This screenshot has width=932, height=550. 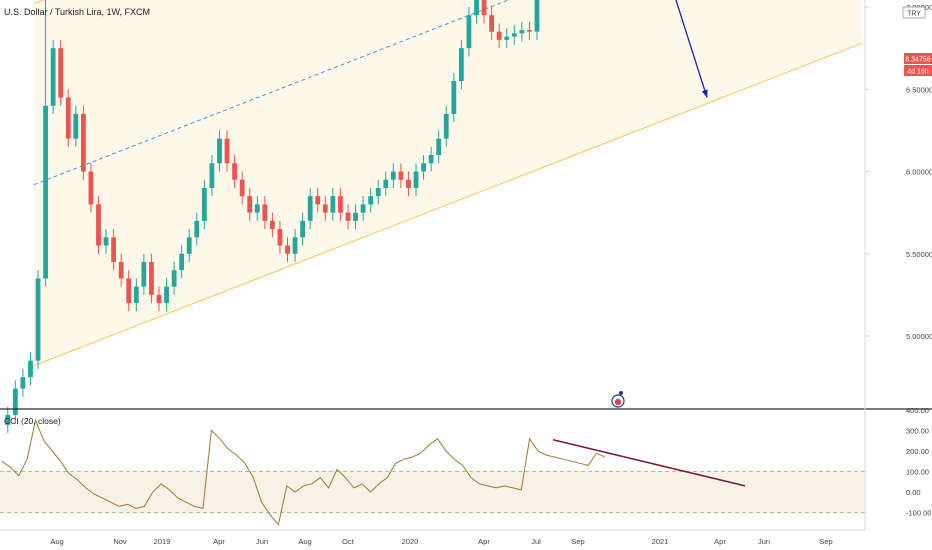 What do you see at coordinates (649, 462) in the screenshot?
I see `cci-trend-line` at bounding box center [649, 462].